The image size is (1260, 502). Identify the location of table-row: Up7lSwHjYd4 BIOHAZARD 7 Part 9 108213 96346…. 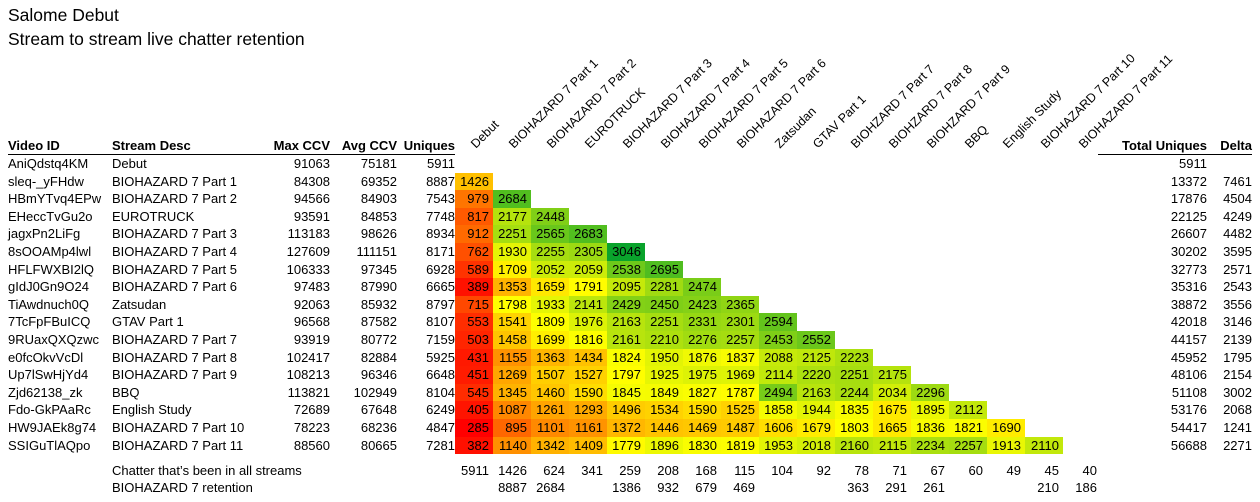
(626, 375).